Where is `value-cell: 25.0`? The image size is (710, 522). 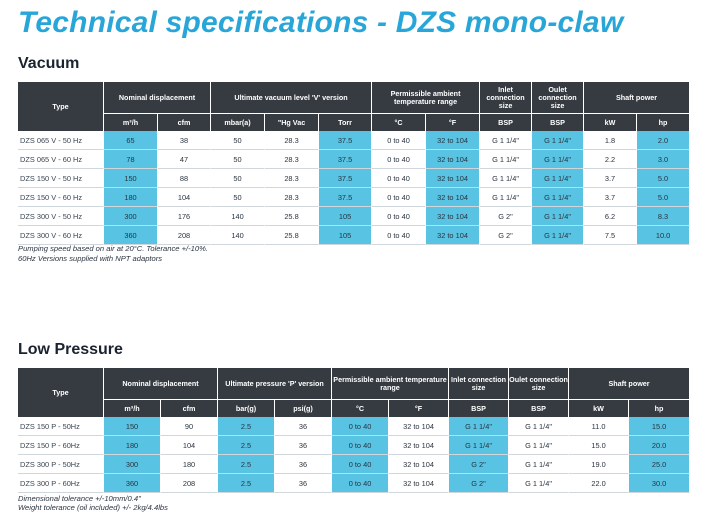
value-cell: 25.0 is located at coordinates (660, 464).